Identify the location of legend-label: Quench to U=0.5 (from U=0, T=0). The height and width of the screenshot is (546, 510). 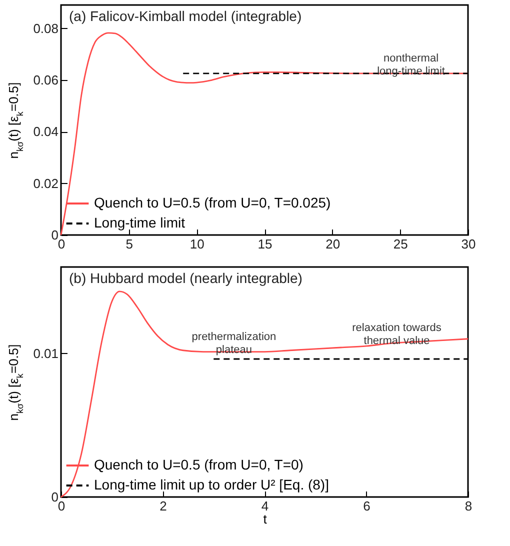
(199, 464).